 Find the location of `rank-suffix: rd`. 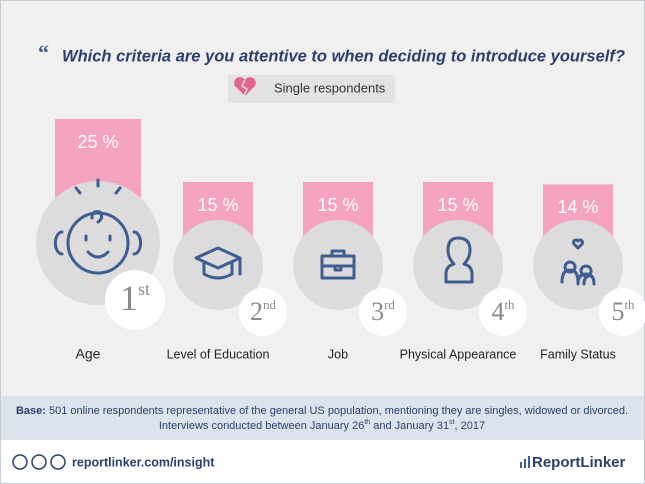

rank-suffix: rd is located at coordinates (389, 304).